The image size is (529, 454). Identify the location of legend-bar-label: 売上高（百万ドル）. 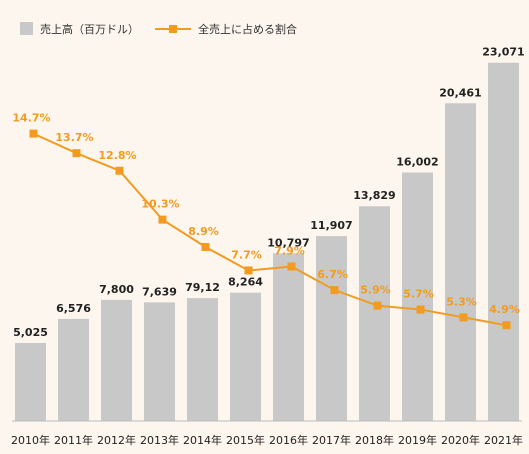
(89, 29).